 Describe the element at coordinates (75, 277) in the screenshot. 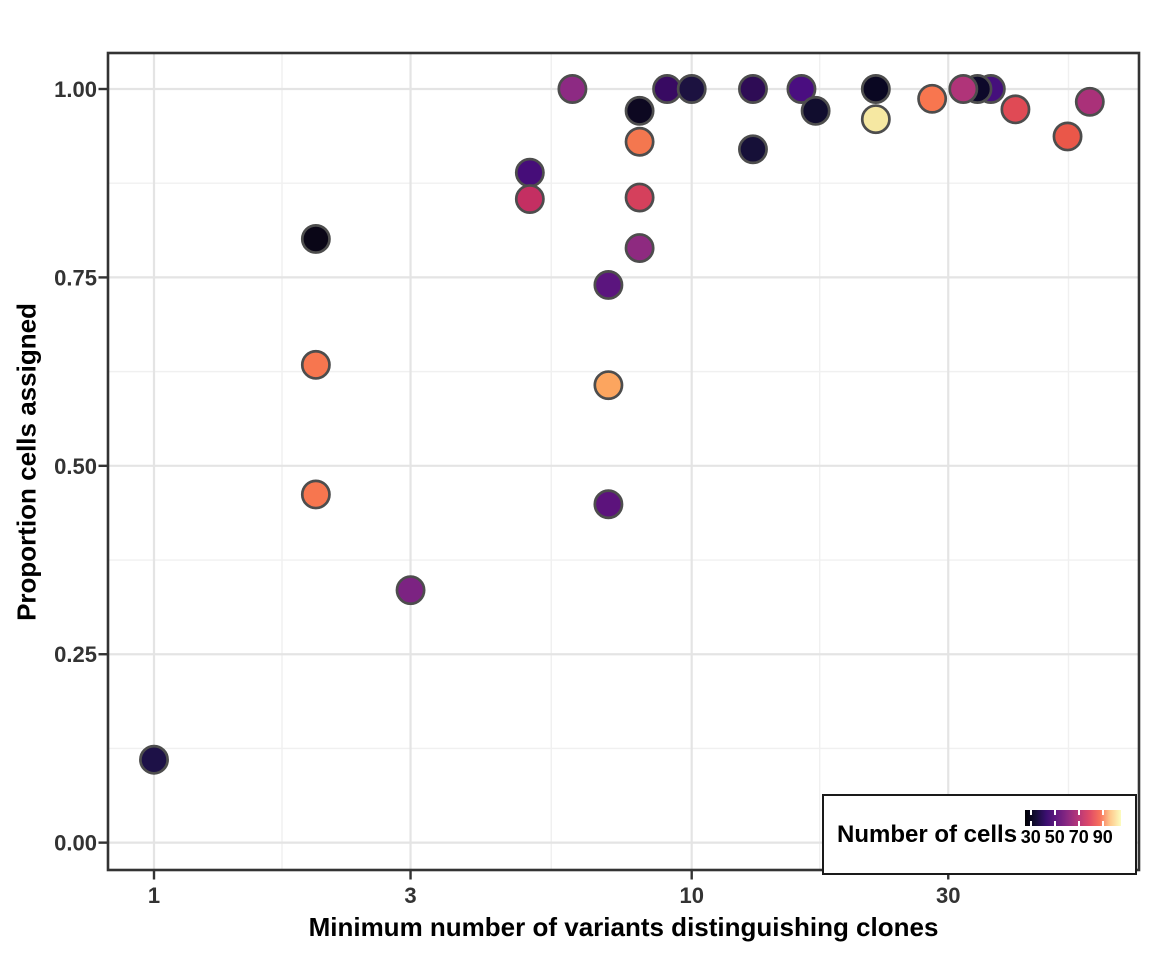

I see `y-tick-label: 0.75` at that location.